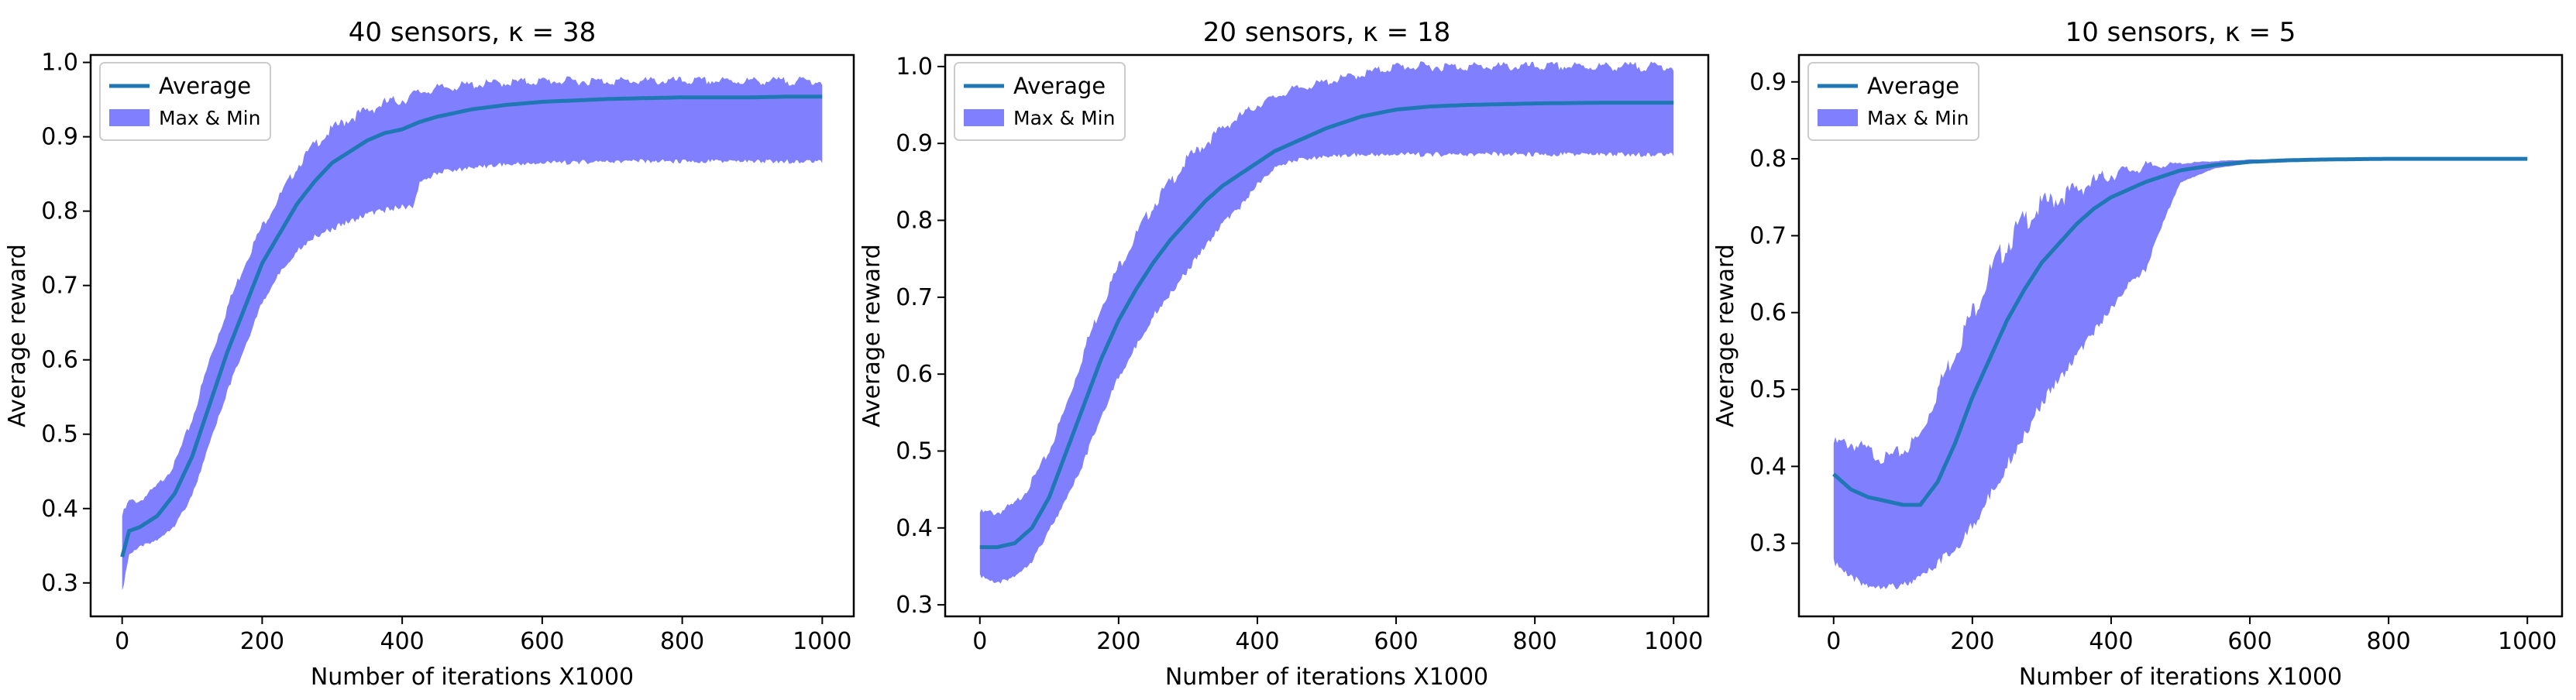  Describe the element at coordinates (1326, 32) in the screenshot. I see `chart-title: 20 sensors, κ = 18` at that location.